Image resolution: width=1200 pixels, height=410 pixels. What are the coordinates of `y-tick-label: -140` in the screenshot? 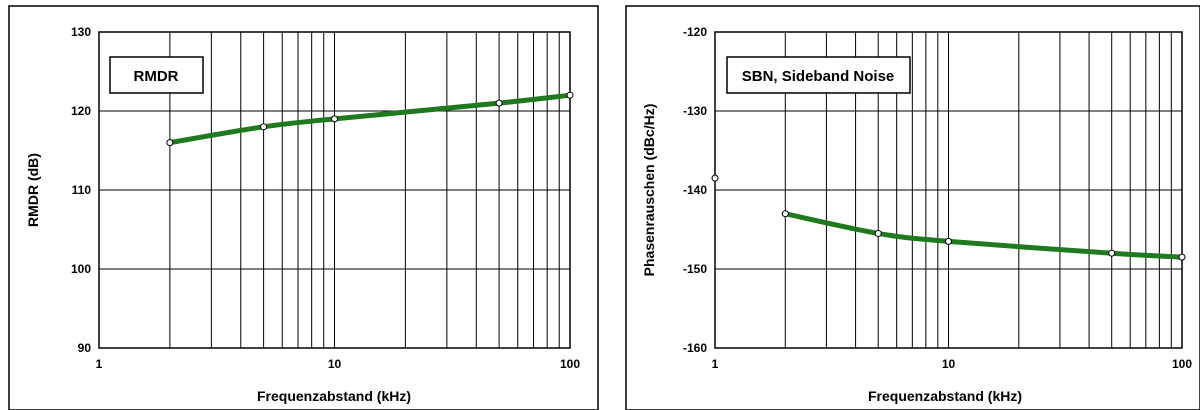 It's located at (695, 190).